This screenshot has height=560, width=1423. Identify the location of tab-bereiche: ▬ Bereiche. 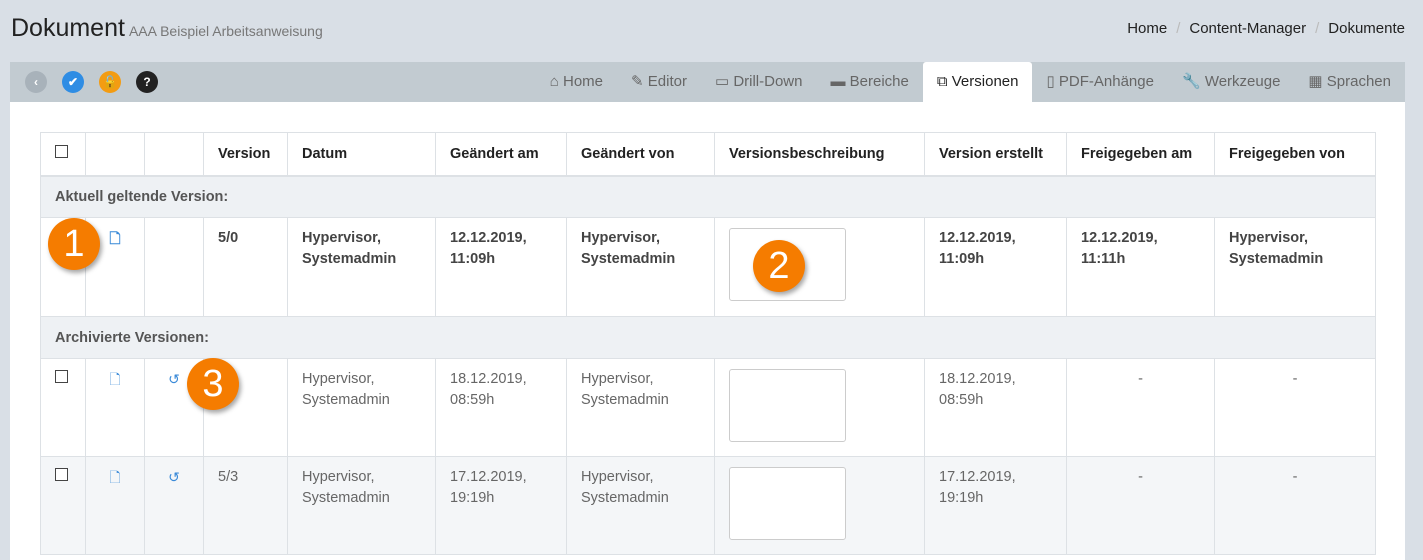
(869, 82).